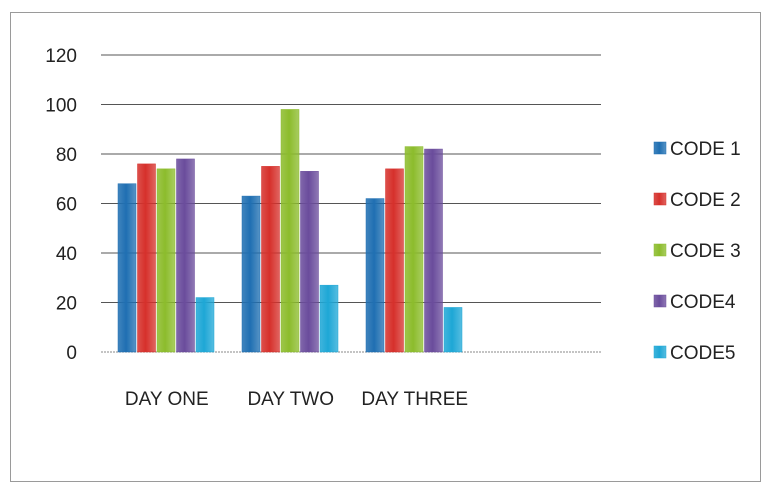 The image size is (771, 484). Describe the element at coordinates (167, 399) in the screenshot. I see `x-category-label: DAY ONE` at that location.